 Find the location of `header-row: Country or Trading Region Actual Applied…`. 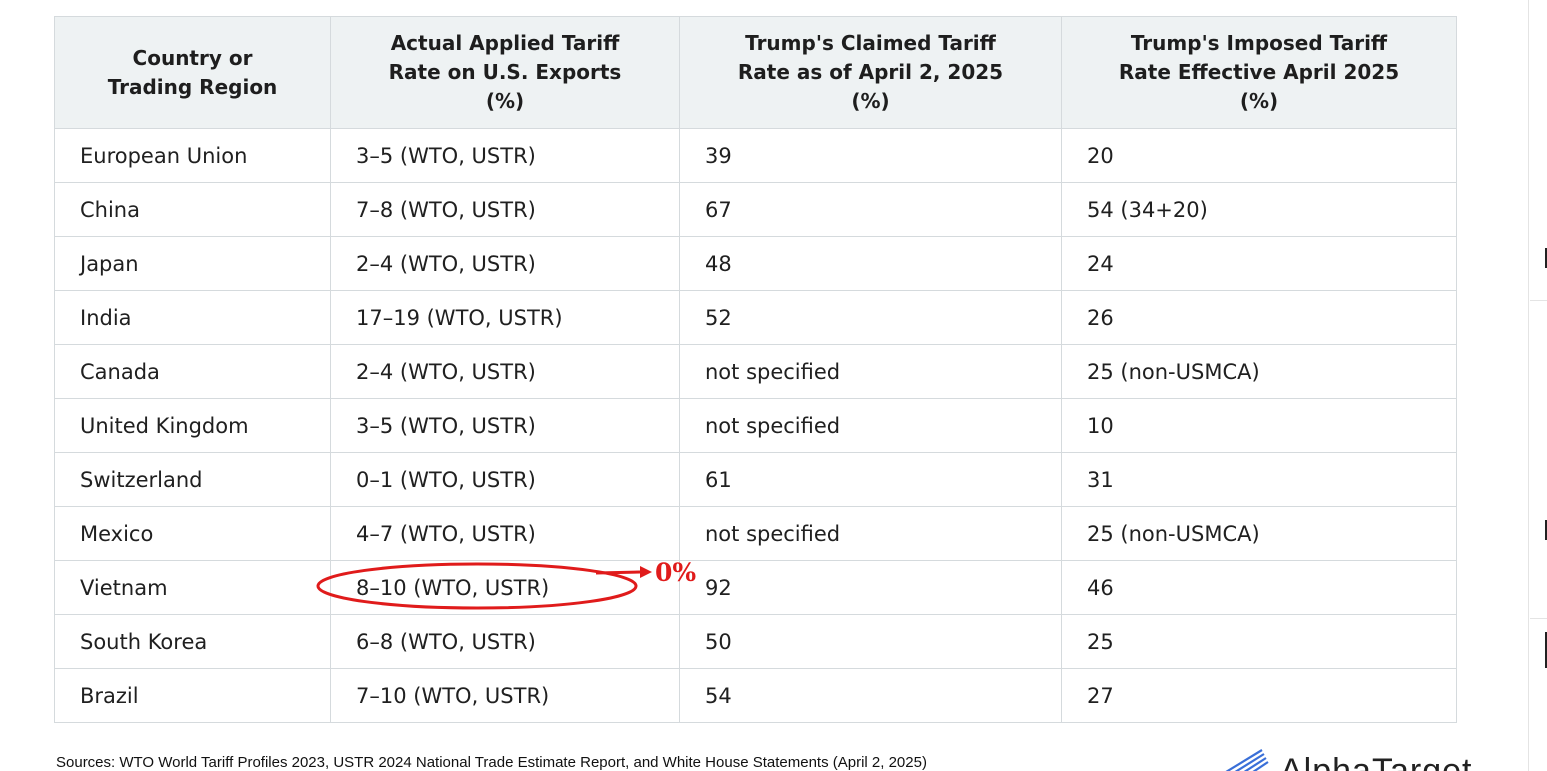

header-row: Country or Trading Region Actual Applied… is located at coordinates (755, 72).